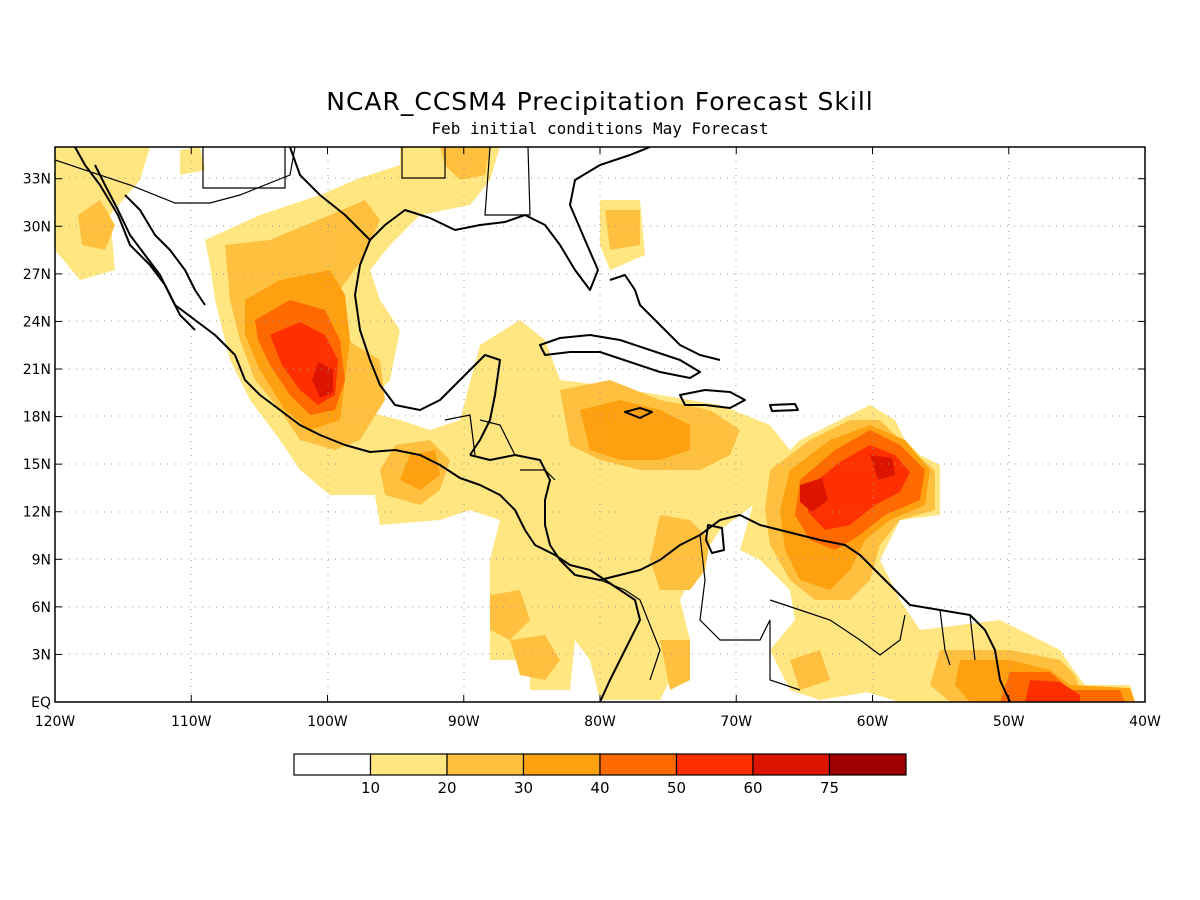 The image size is (1200, 900). I want to click on colorbar-label: 75, so click(829, 788).